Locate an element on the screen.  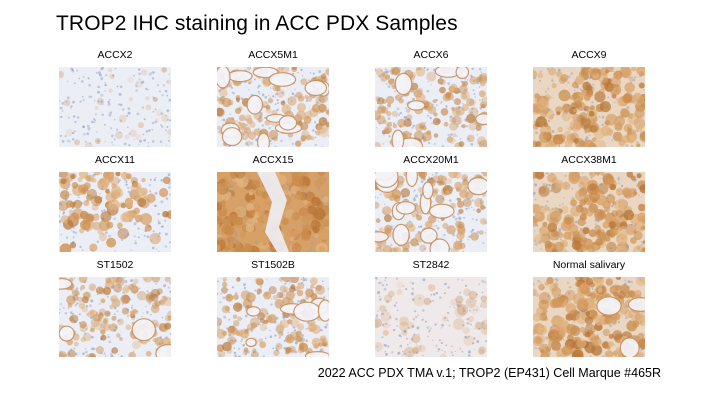
sample-label: ACCX9 is located at coordinates (589, 55).